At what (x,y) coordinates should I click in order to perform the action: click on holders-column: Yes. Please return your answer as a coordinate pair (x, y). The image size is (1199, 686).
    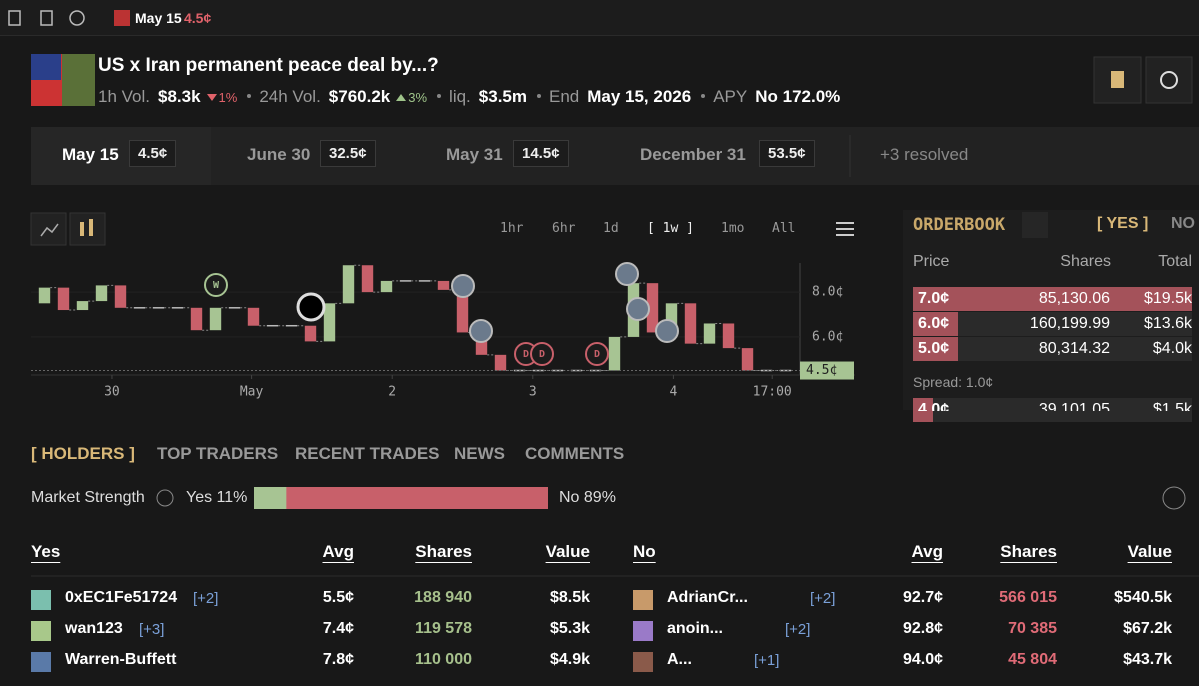
    Looking at the image, I should click on (46, 551).